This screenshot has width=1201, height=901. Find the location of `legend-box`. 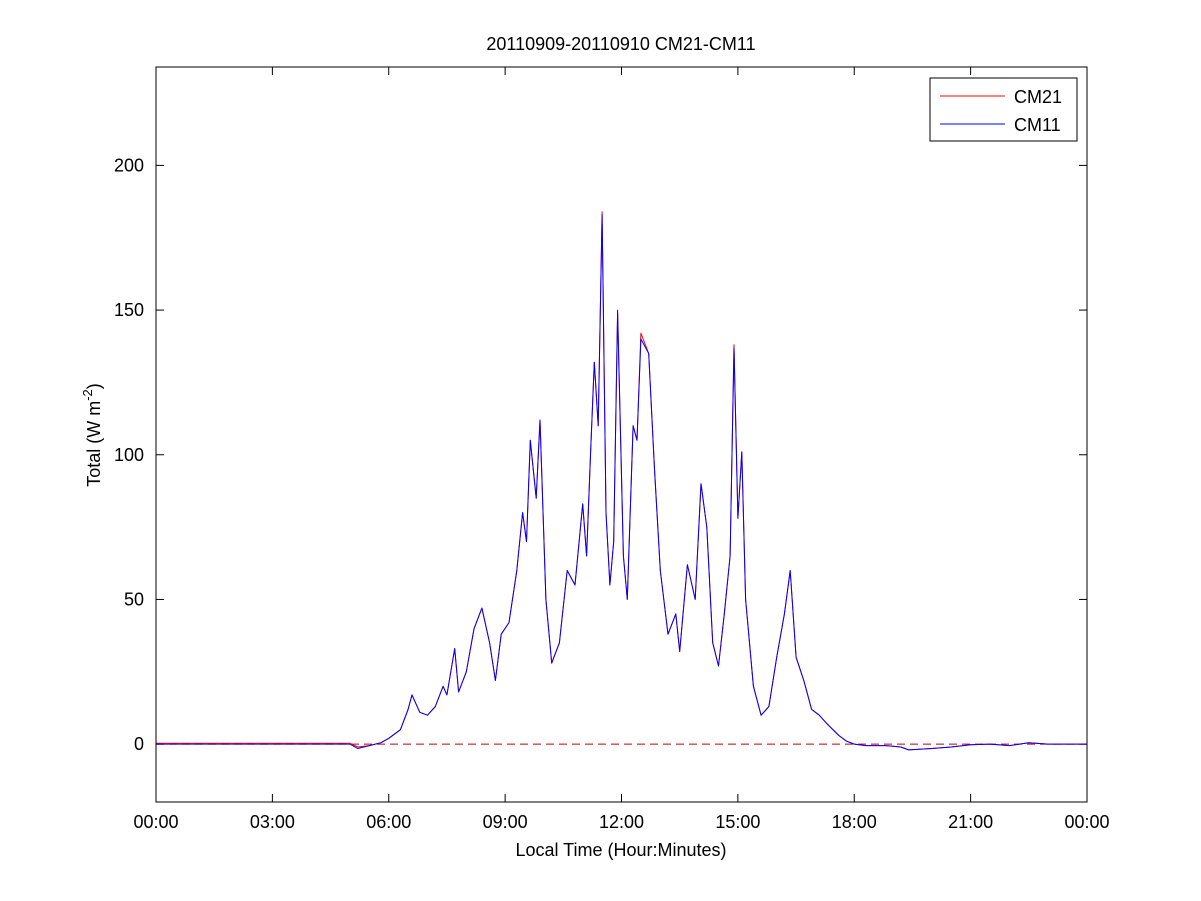

legend-box is located at coordinates (1003, 109).